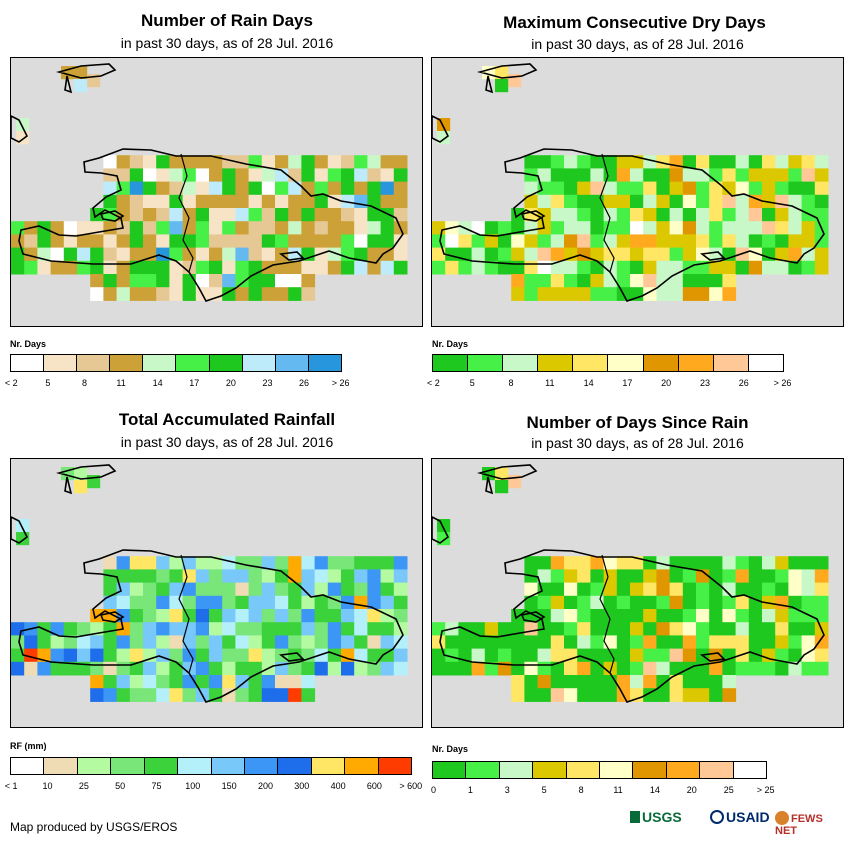  I want to click on legend-tick: 20, so click(691, 790).